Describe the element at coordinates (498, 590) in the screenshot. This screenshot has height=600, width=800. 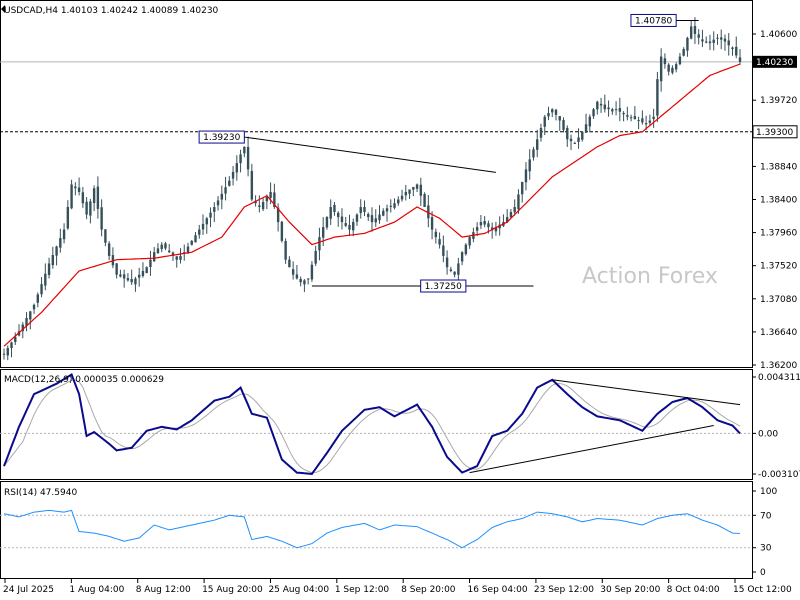
I see `time-tick-label: 16 Sep 04:00` at that location.